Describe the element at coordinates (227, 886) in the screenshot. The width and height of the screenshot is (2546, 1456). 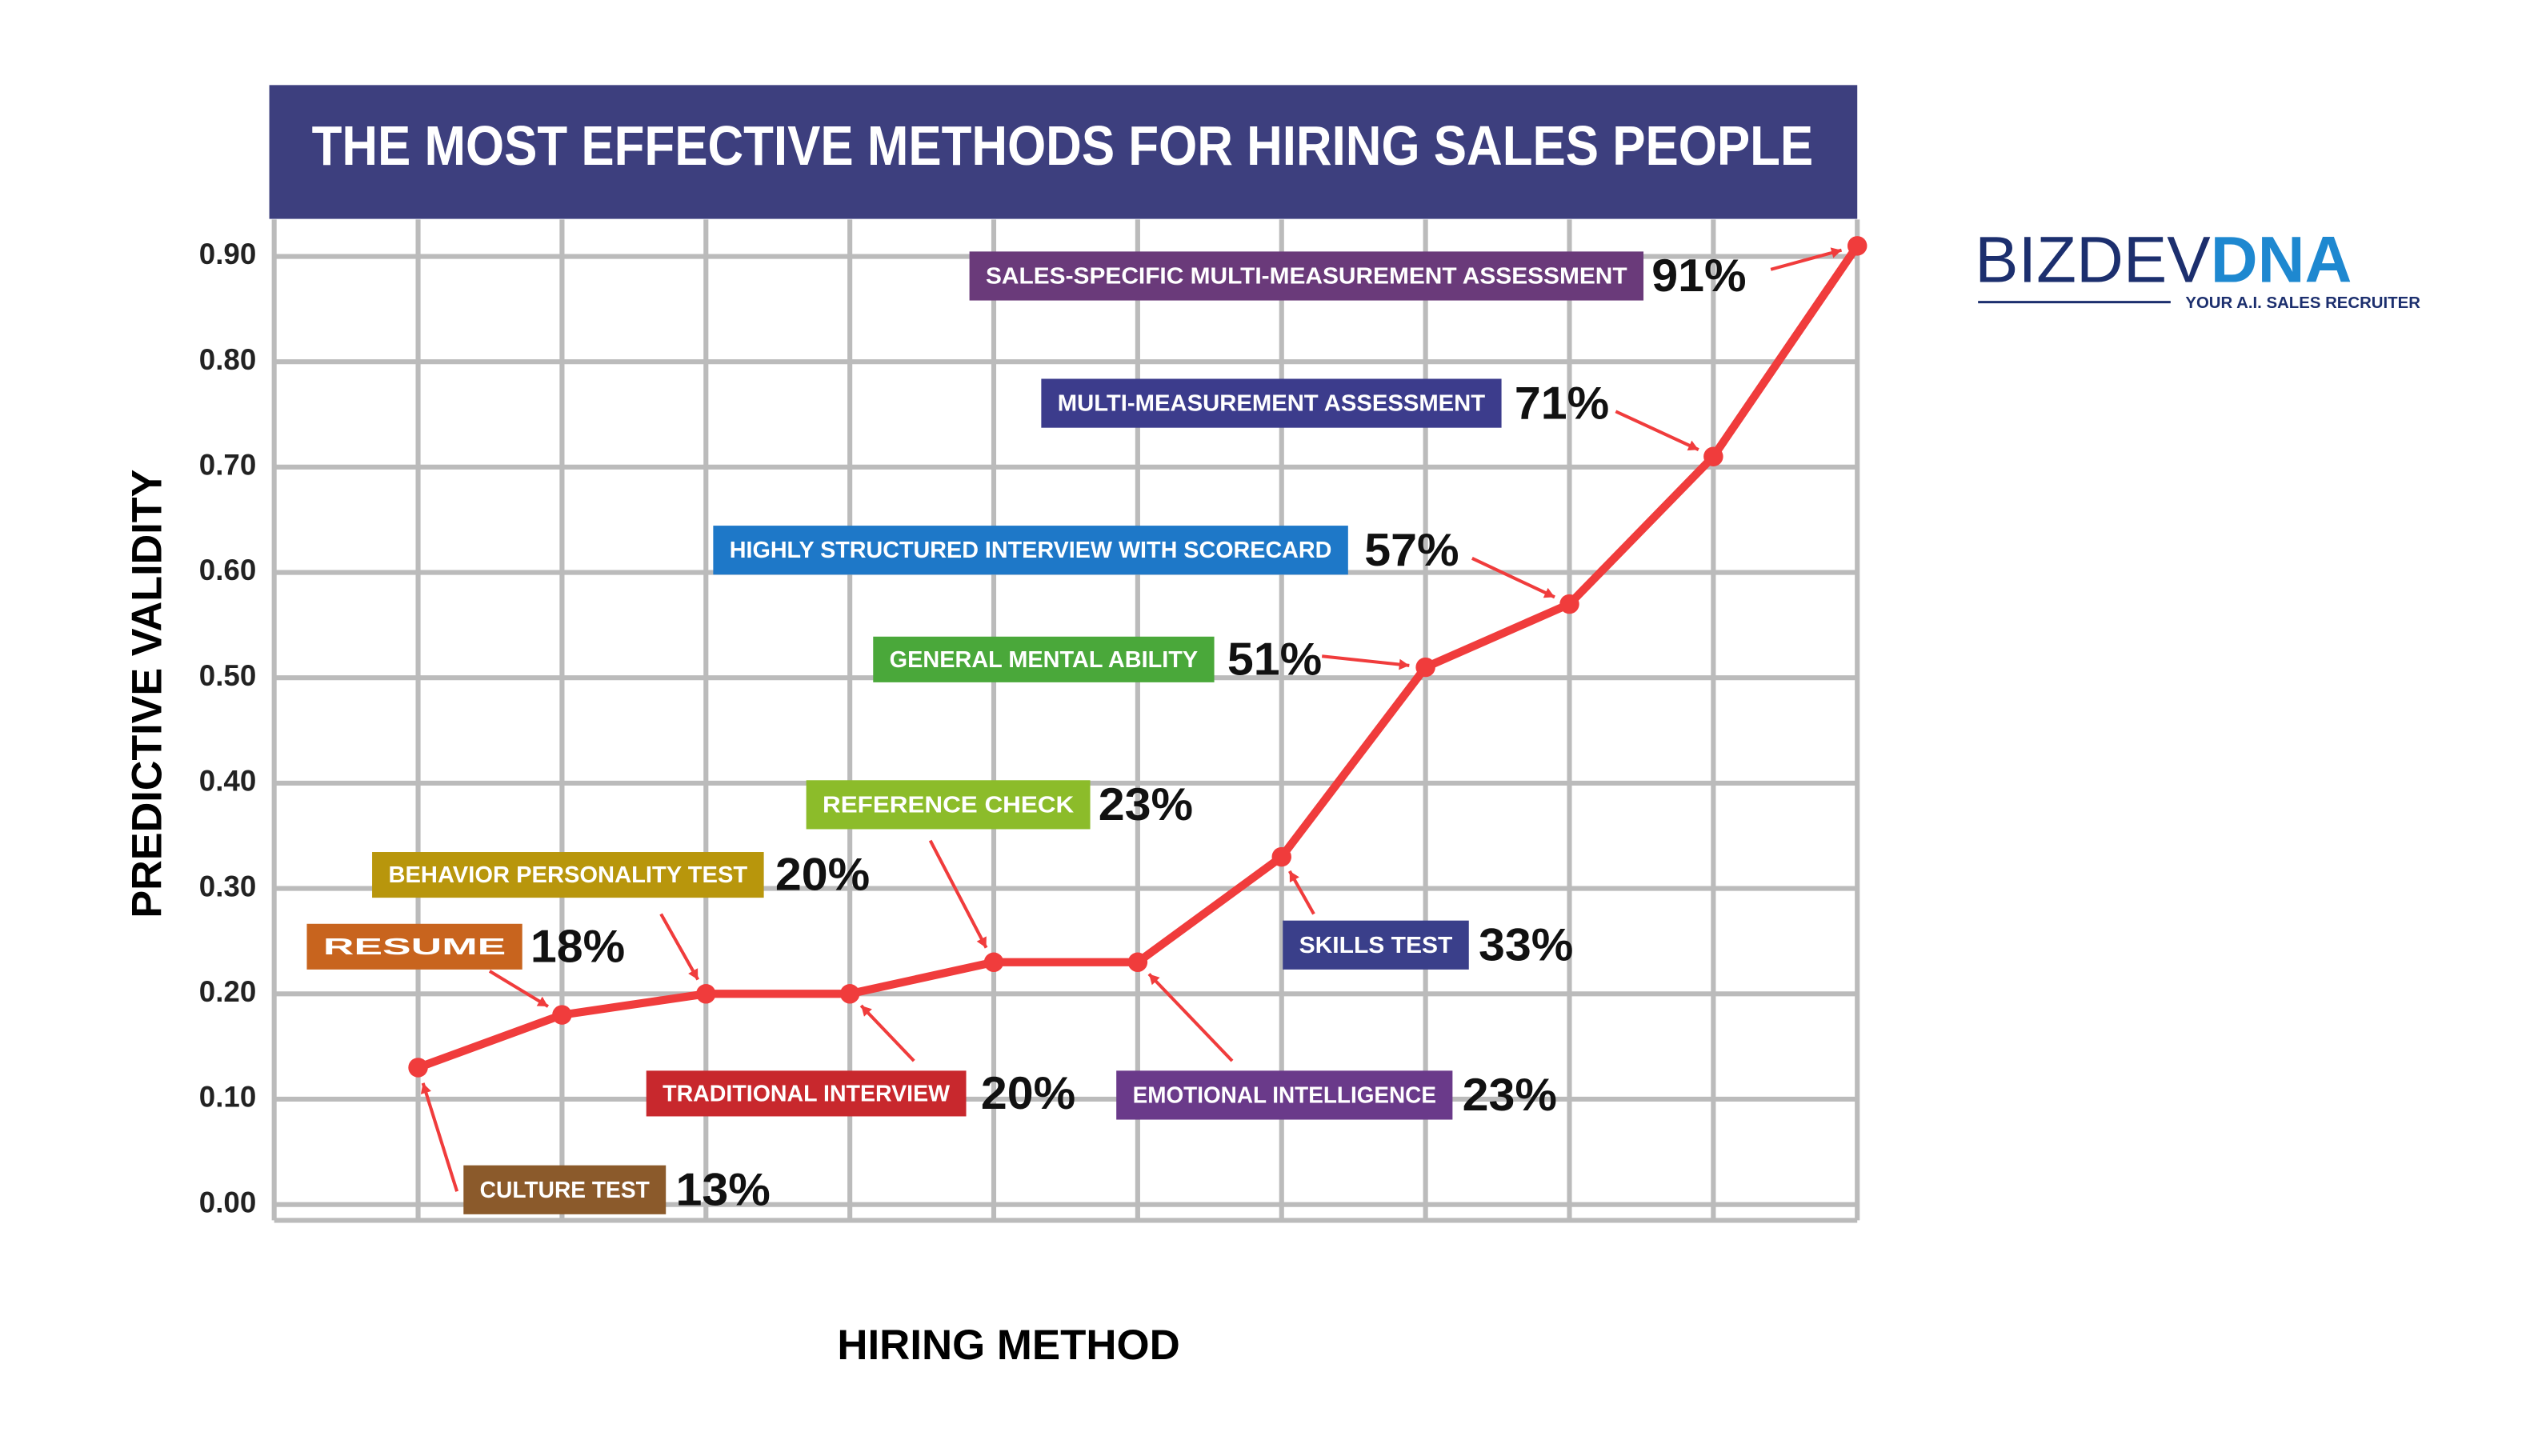
I see `y-tick-label: 0.30` at that location.